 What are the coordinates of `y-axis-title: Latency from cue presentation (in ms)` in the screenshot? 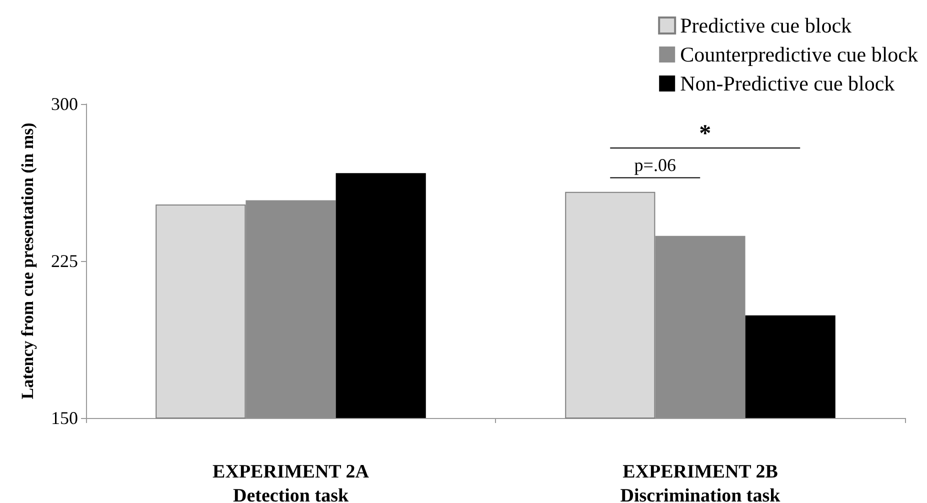 It's located at (27, 261).